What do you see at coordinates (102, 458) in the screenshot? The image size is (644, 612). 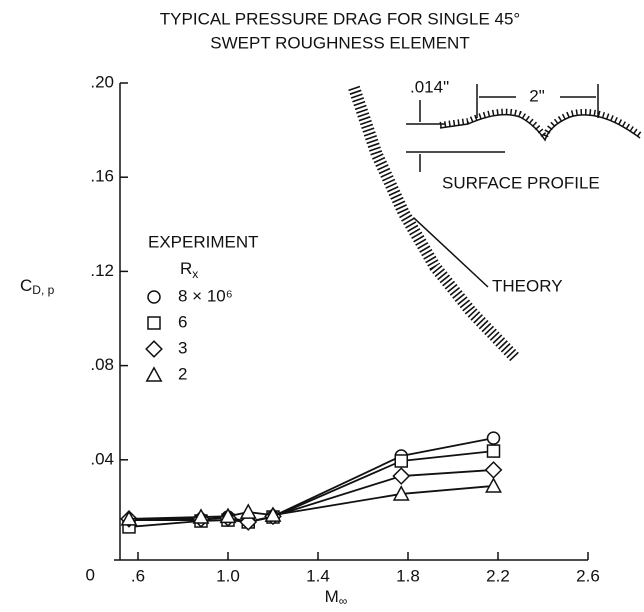 I see `y-tick-label: .04` at bounding box center [102, 458].